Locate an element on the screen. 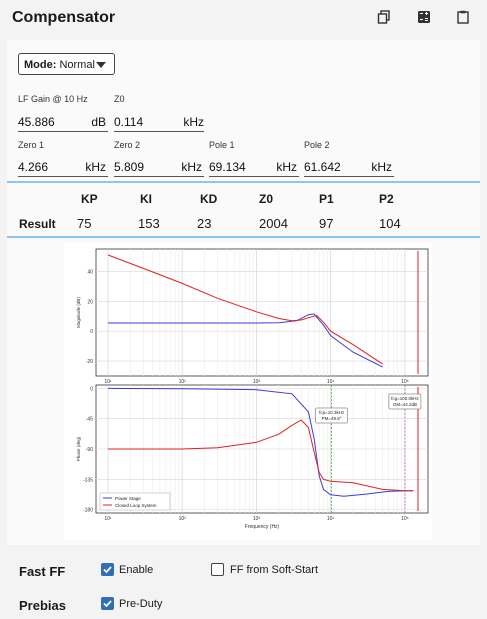 The width and height of the screenshot is (487, 619). result-header-kd: KD is located at coordinates (209, 199).